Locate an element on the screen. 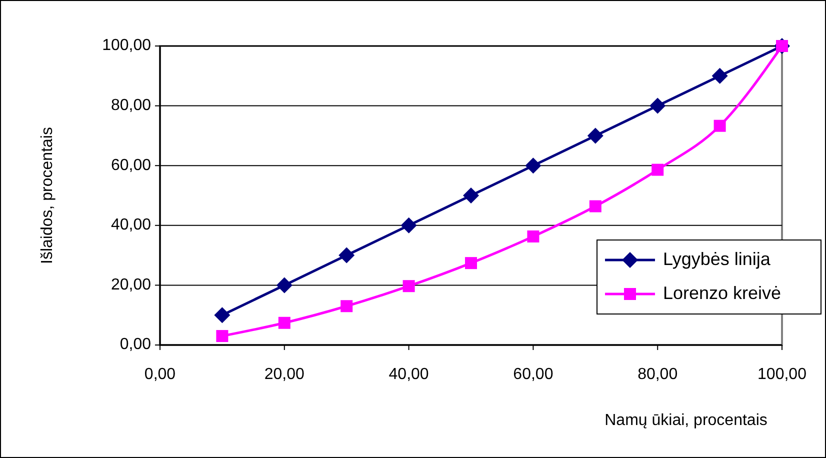 Image resolution: width=826 pixels, height=458 pixels. y-tick-label: 20,00 is located at coordinates (131, 285).